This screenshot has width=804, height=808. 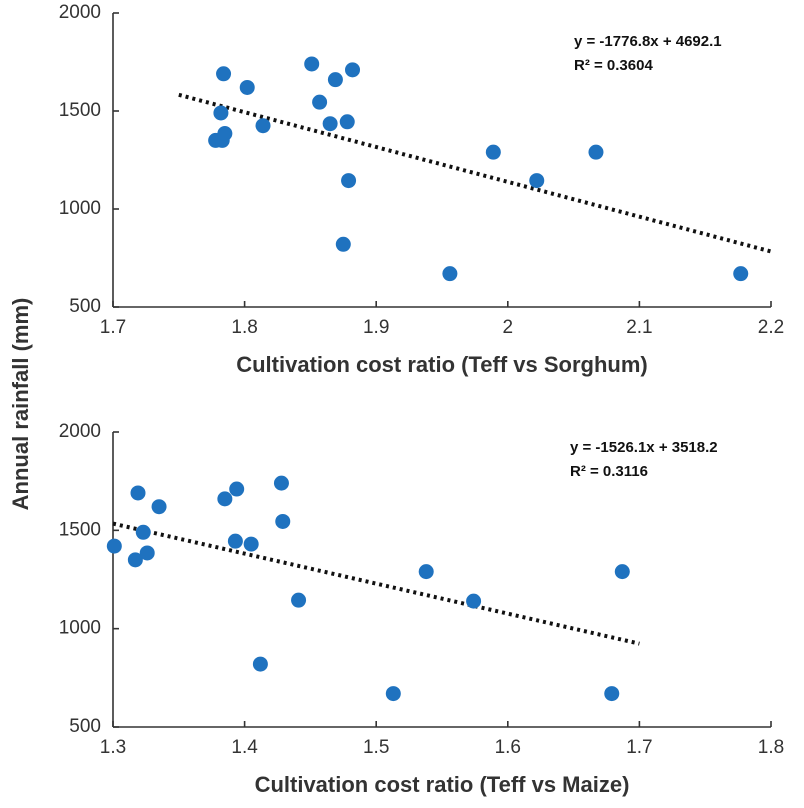 I want to click on panel-2-y-tick-label: 2000, so click(x=80, y=431).